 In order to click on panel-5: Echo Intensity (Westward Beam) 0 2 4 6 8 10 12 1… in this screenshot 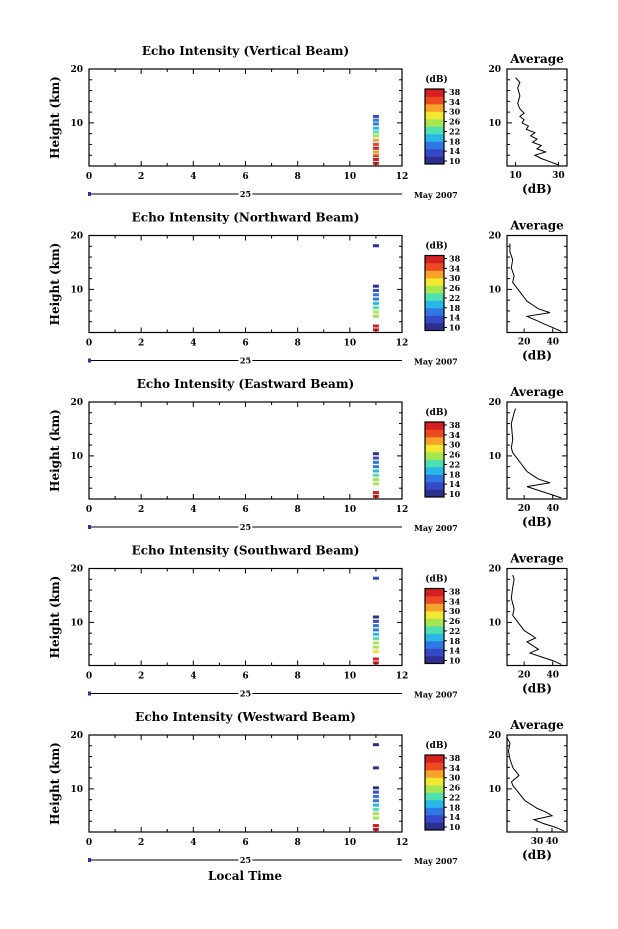, I will do `click(308, 788)`.